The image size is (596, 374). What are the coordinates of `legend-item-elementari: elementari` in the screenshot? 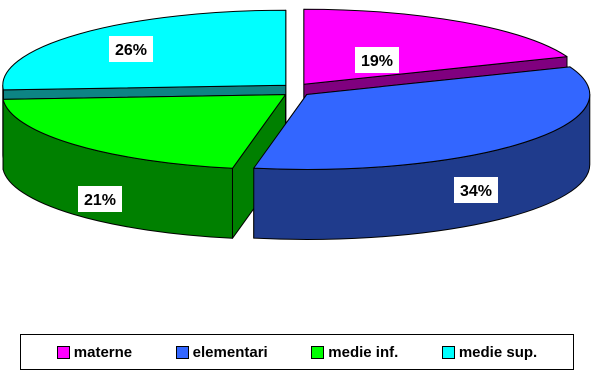 It's located at (221, 352).